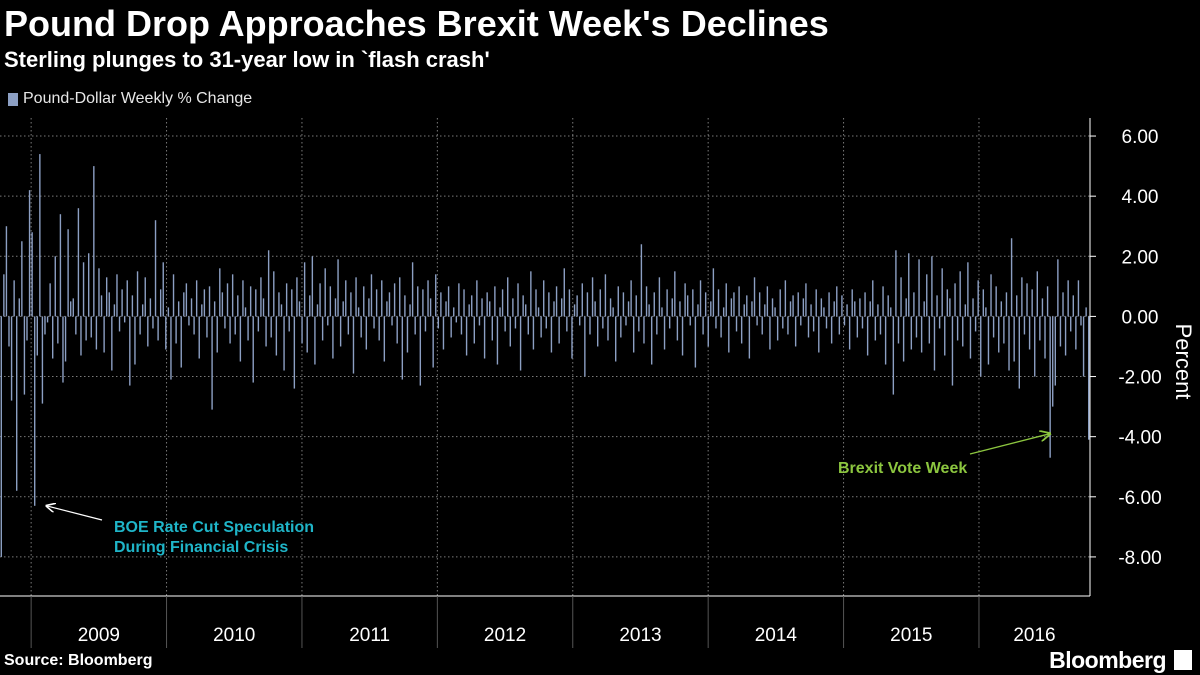 This screenshot has height=675, width=1200. What do you see at coordinates (1139, 438) in the screenshot?
I see `y-tick-label: -4.00` at bounding box center [1139, 438].